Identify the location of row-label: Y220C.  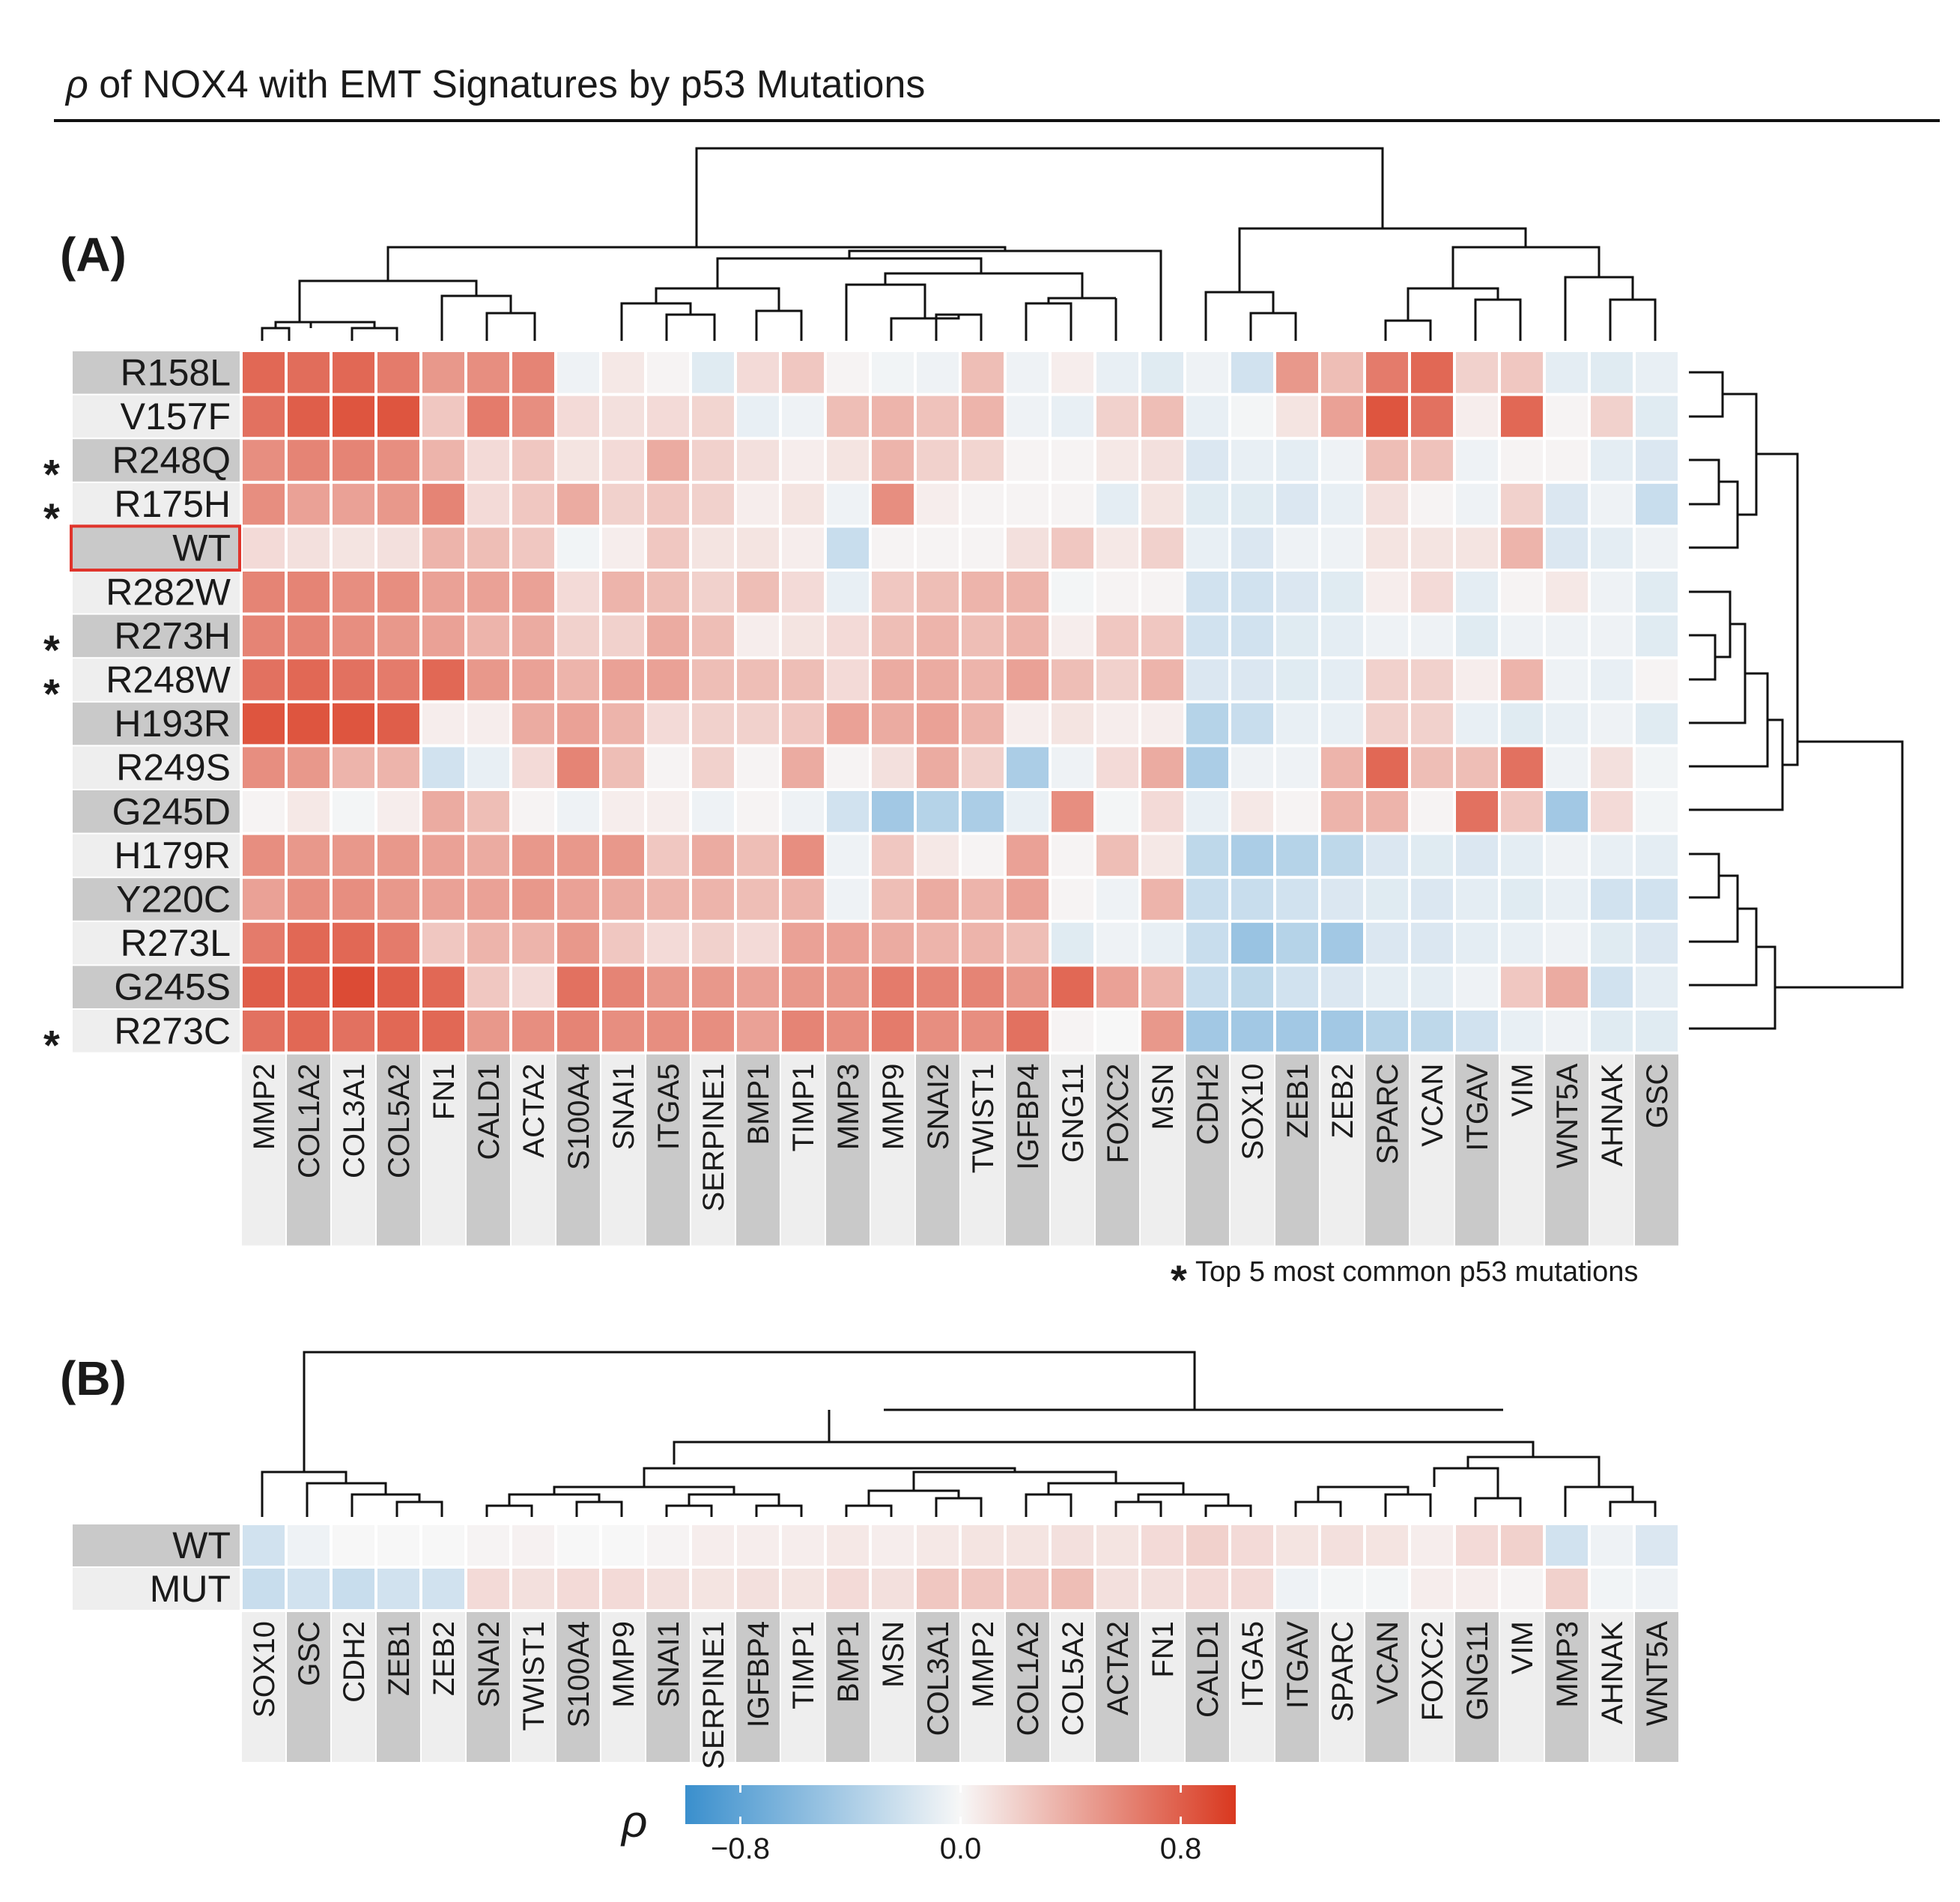
(174, 900).